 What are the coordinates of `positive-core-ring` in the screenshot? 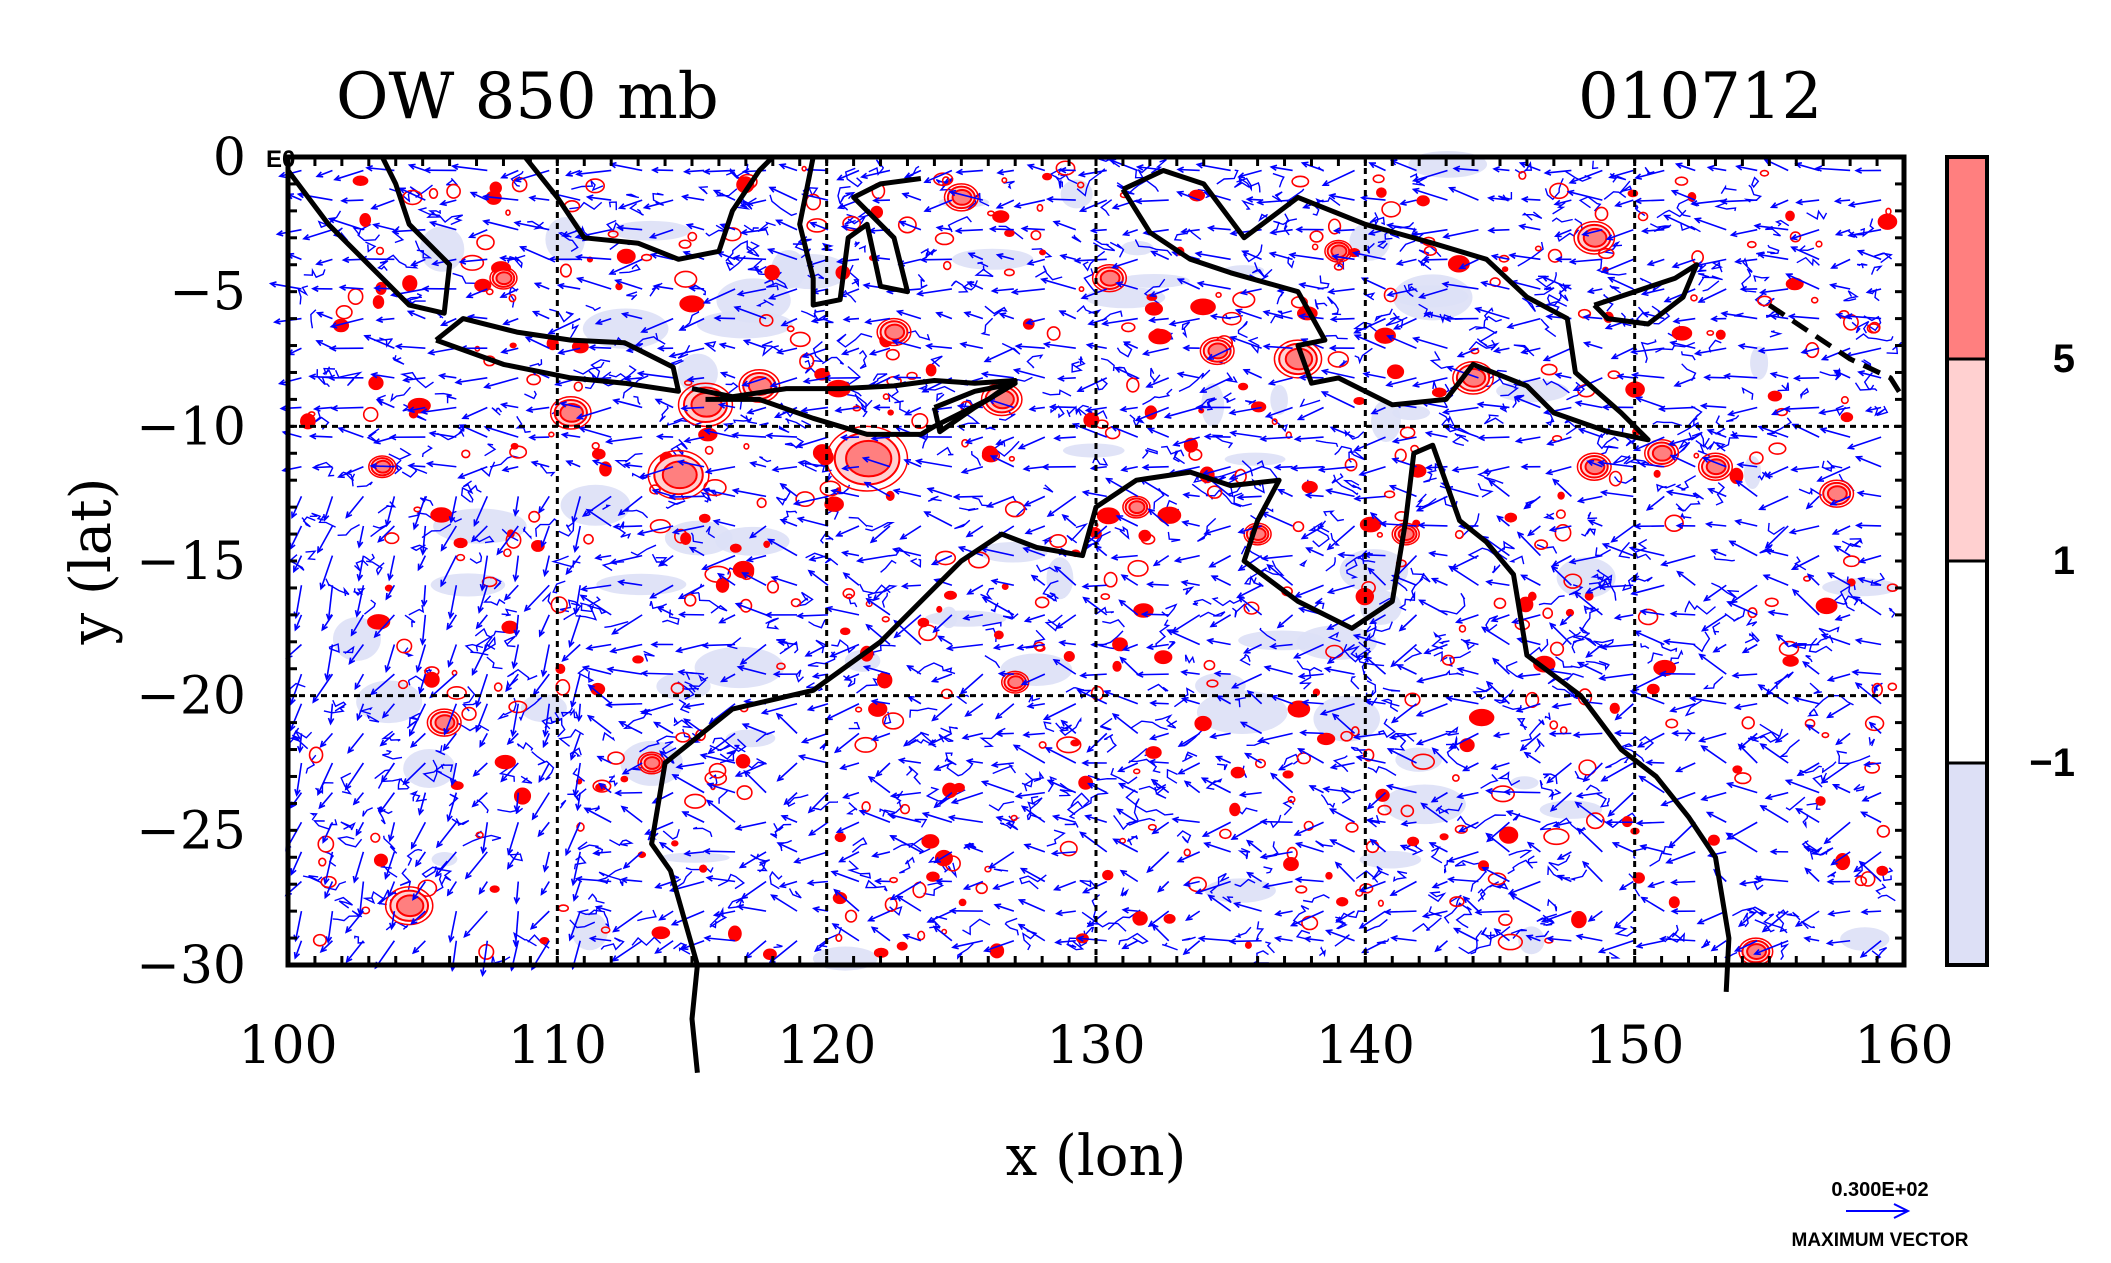 It's located at (1298, 359).